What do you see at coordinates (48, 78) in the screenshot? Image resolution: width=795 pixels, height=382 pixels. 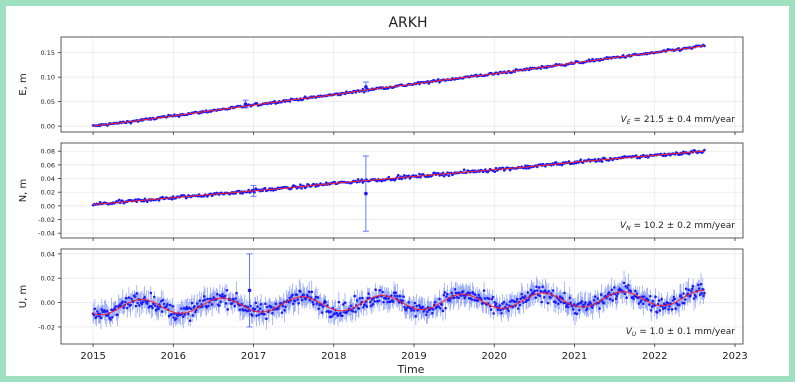 I see `y-tick-label: 0.10` at bounding box center [48, 78].